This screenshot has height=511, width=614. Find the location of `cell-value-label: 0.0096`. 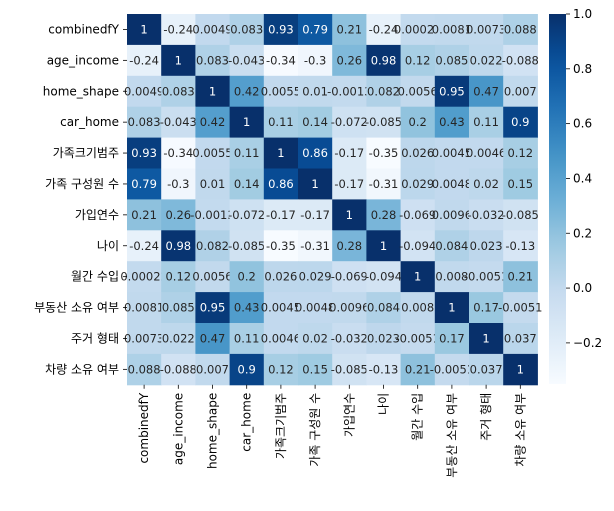

cell-value-label: 0.0096 is located at coordinates (349, 308).